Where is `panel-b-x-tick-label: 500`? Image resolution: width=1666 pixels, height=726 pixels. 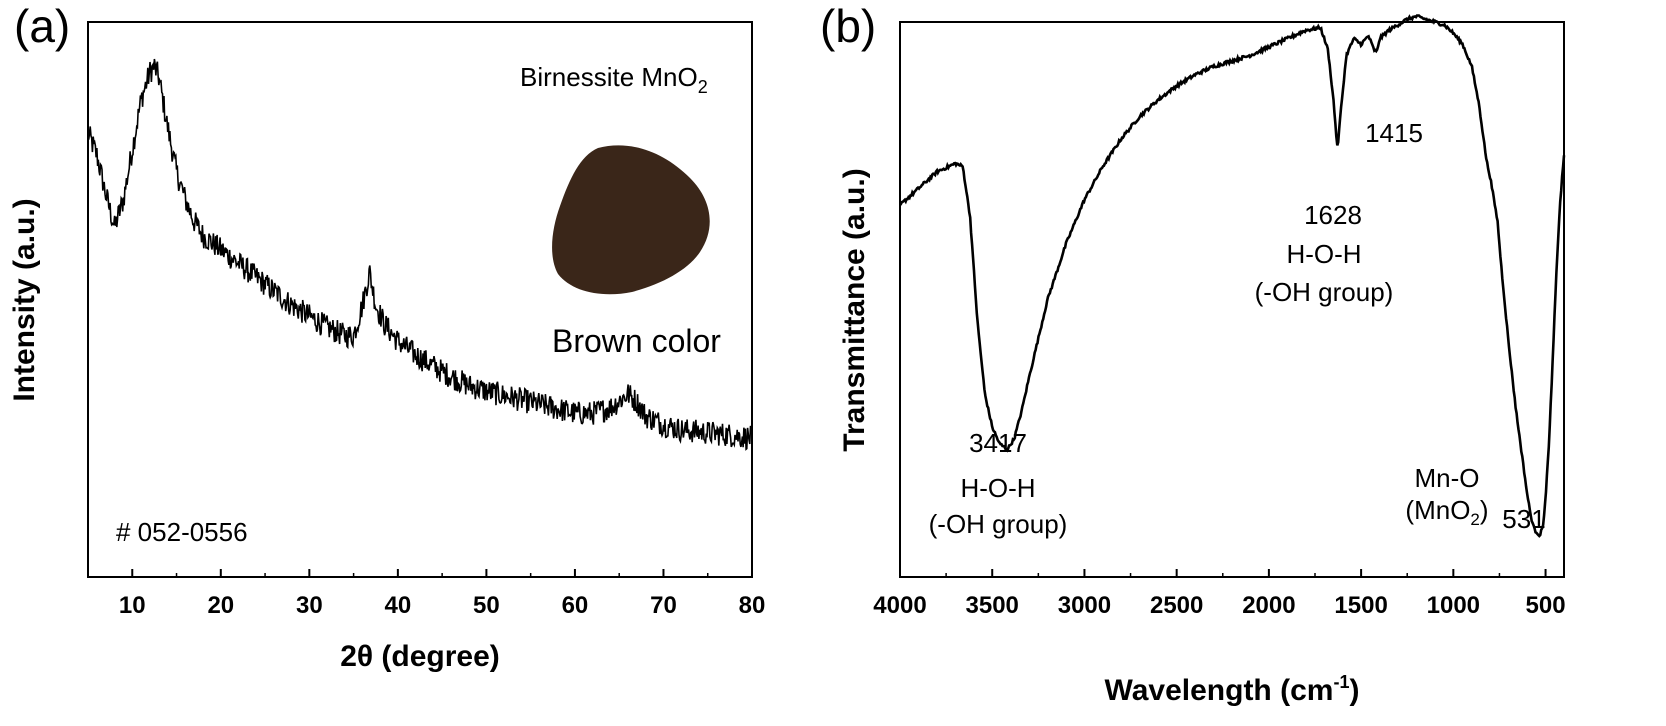 panel-b-x-tick-label: 500 is located at coordinates (1546, 605).